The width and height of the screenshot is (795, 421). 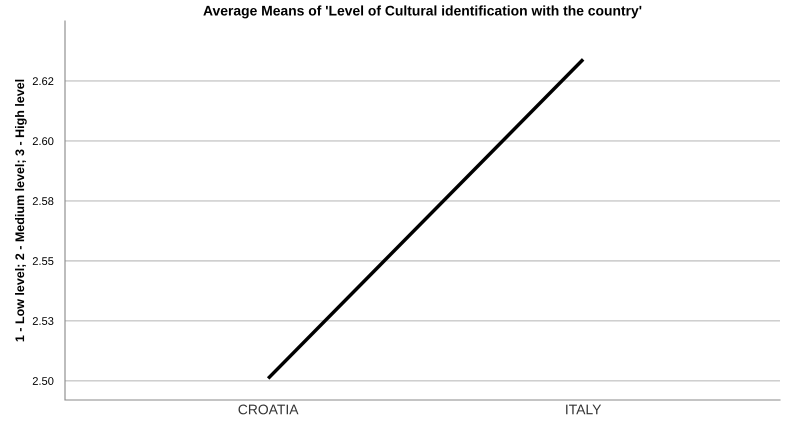 I want to click on y-tick-label: 2.58, so click(x=43, y=201).